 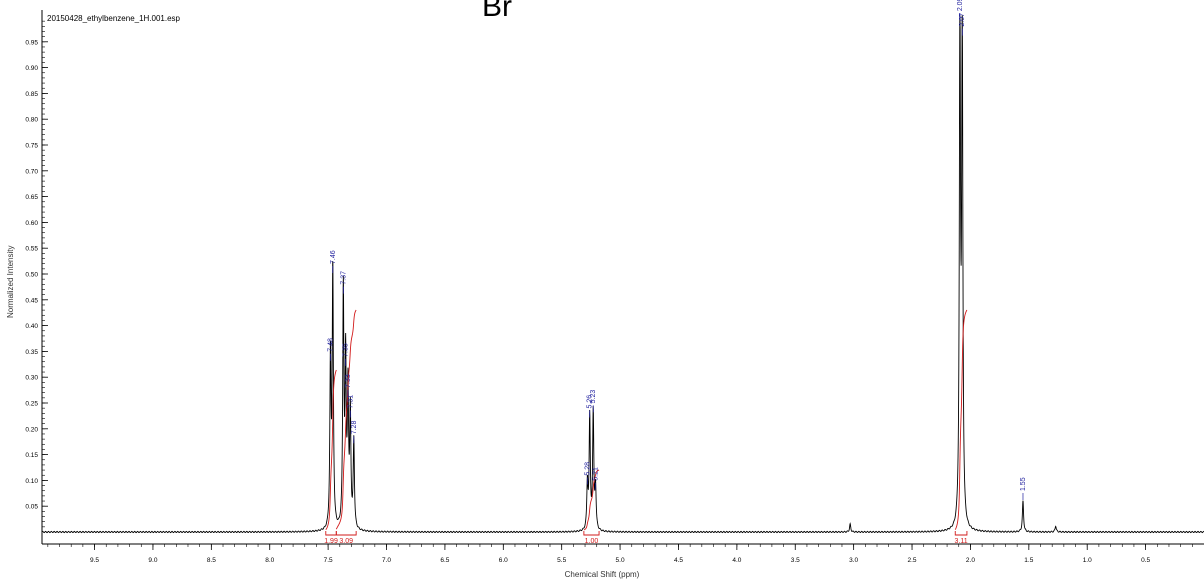 I want to click on peak-label: 7.33, so click(x=348, y=381).